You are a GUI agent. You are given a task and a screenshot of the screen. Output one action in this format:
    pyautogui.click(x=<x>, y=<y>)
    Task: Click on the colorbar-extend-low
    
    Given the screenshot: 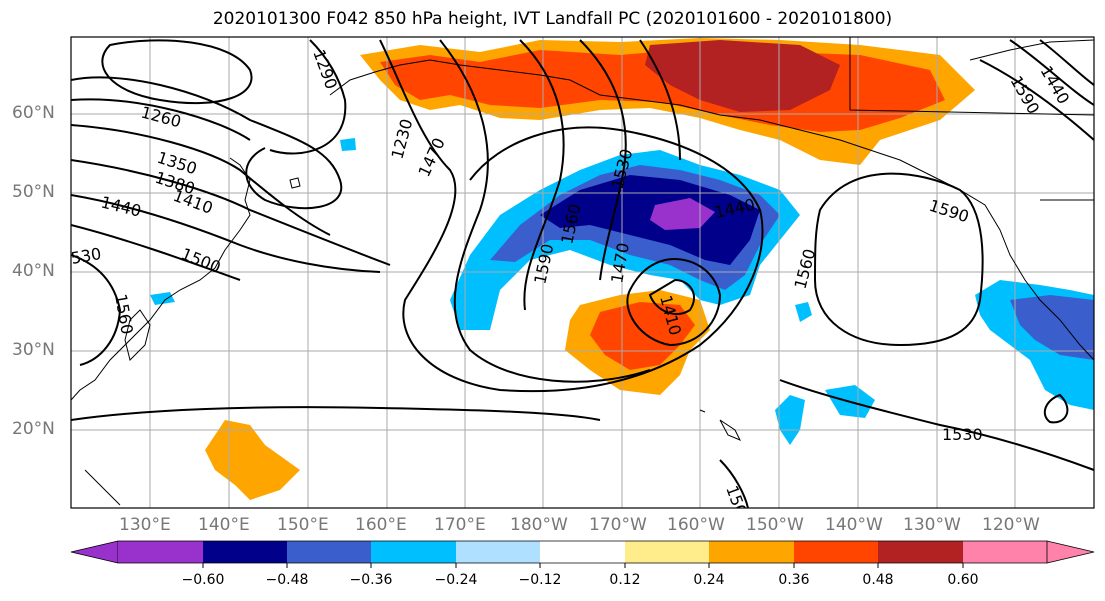 What is the action you would take?
    pyautogui.click(x=94, y=552)
    